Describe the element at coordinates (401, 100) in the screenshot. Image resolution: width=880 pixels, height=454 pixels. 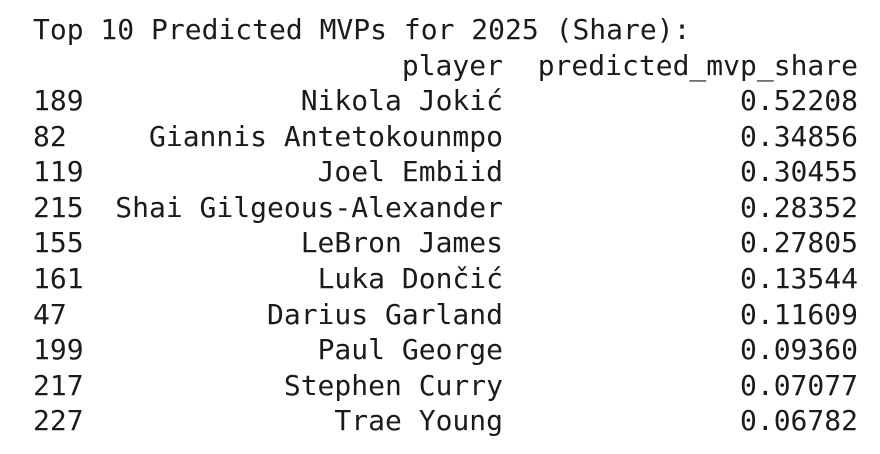
I see `player-name: Nikola Jokić` at that location.